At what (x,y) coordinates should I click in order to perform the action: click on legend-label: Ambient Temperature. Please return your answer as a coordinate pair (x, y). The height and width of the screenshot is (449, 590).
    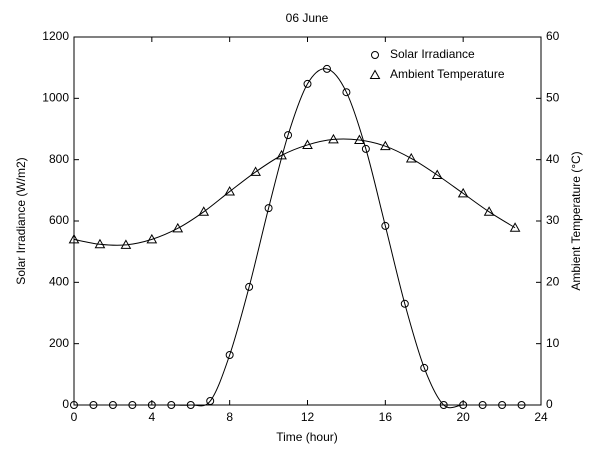
    Looking at the image, I should click on (447, 74).